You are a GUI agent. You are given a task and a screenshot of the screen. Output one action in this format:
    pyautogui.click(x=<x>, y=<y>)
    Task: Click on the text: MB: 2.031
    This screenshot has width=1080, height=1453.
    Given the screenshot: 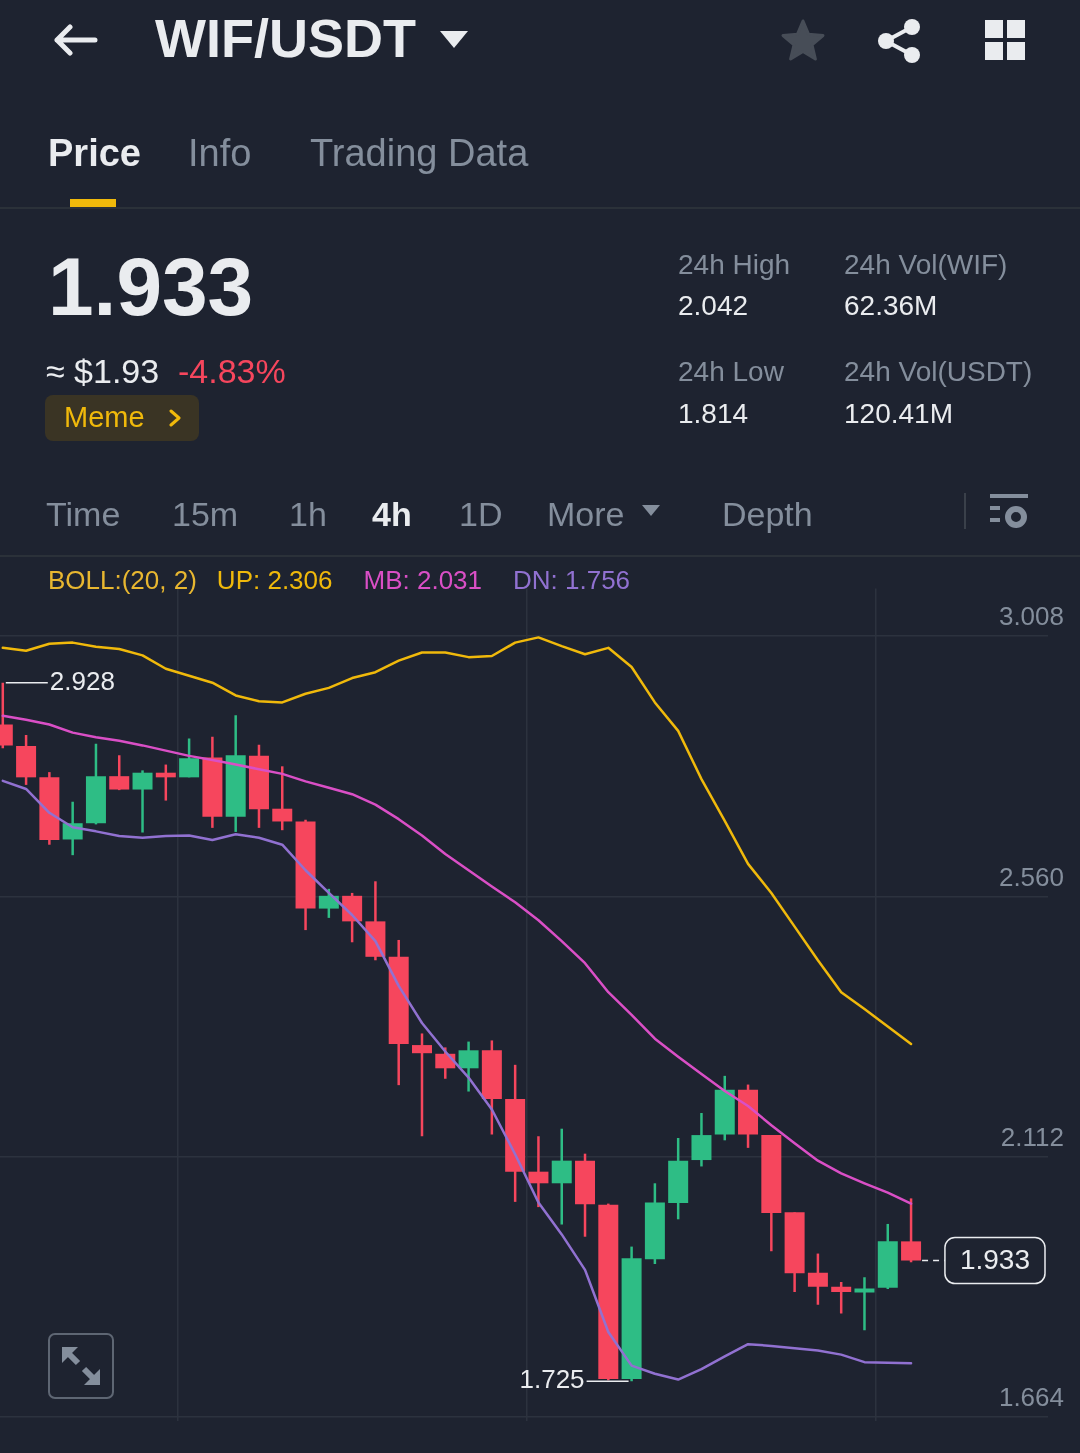 What is the action you would take?
    pyautogui.click(x=423, y=581)
    